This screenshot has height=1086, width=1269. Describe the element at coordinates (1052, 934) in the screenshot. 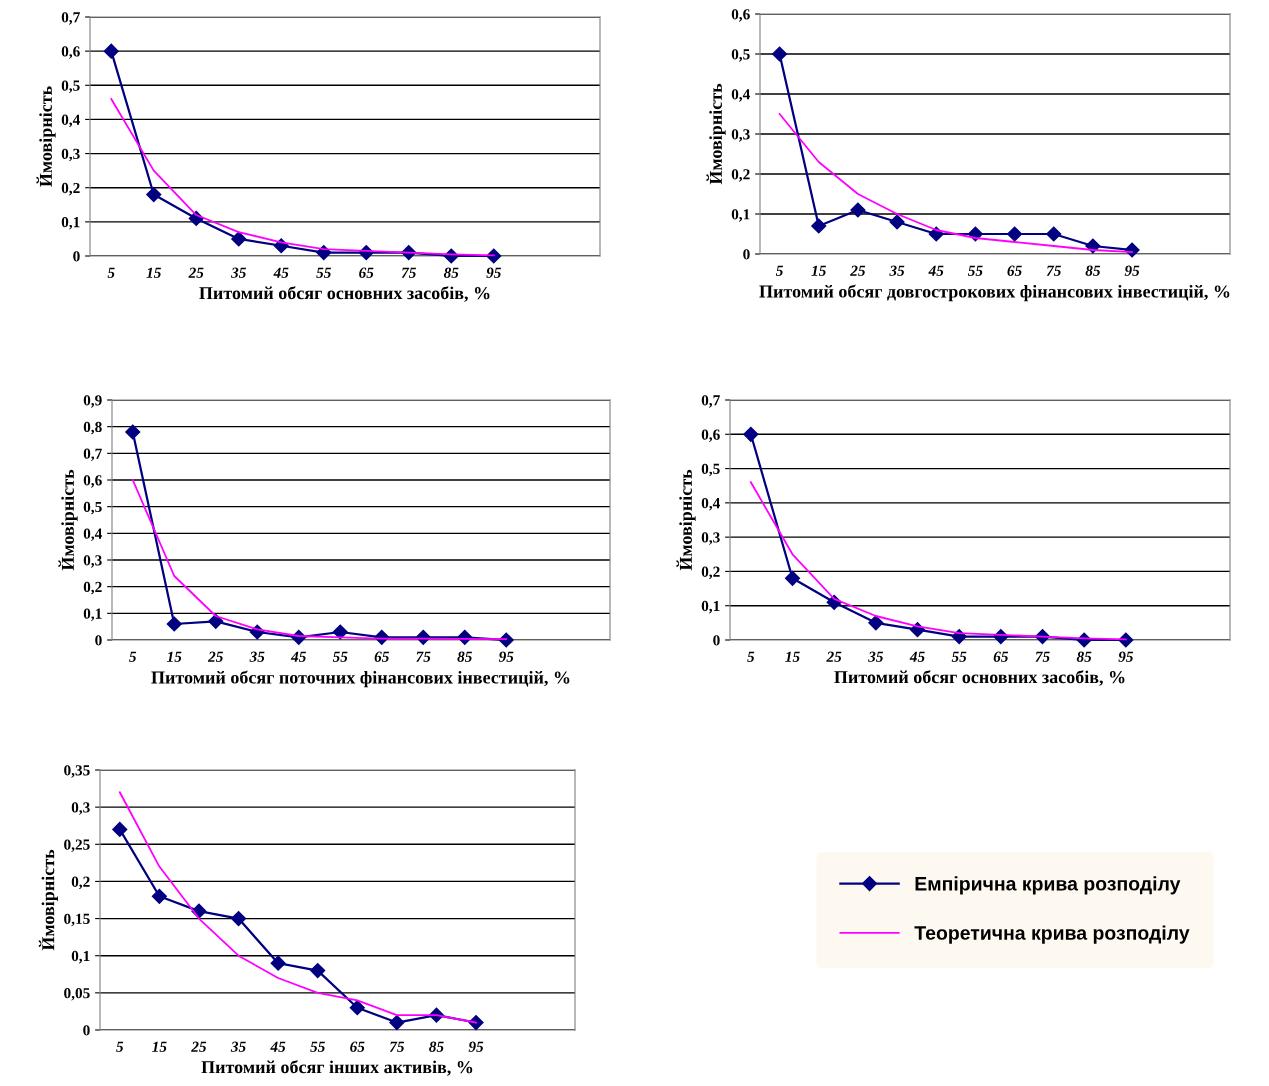

I see `legend-label: Теоретична крива розподілу` at that location.